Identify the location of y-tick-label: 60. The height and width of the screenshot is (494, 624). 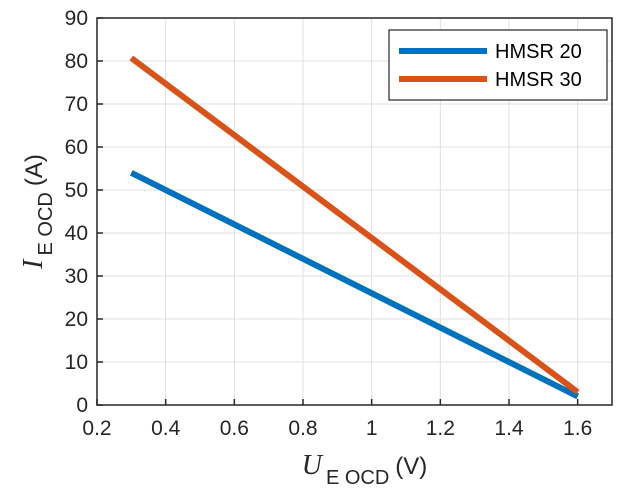
(76, 147).